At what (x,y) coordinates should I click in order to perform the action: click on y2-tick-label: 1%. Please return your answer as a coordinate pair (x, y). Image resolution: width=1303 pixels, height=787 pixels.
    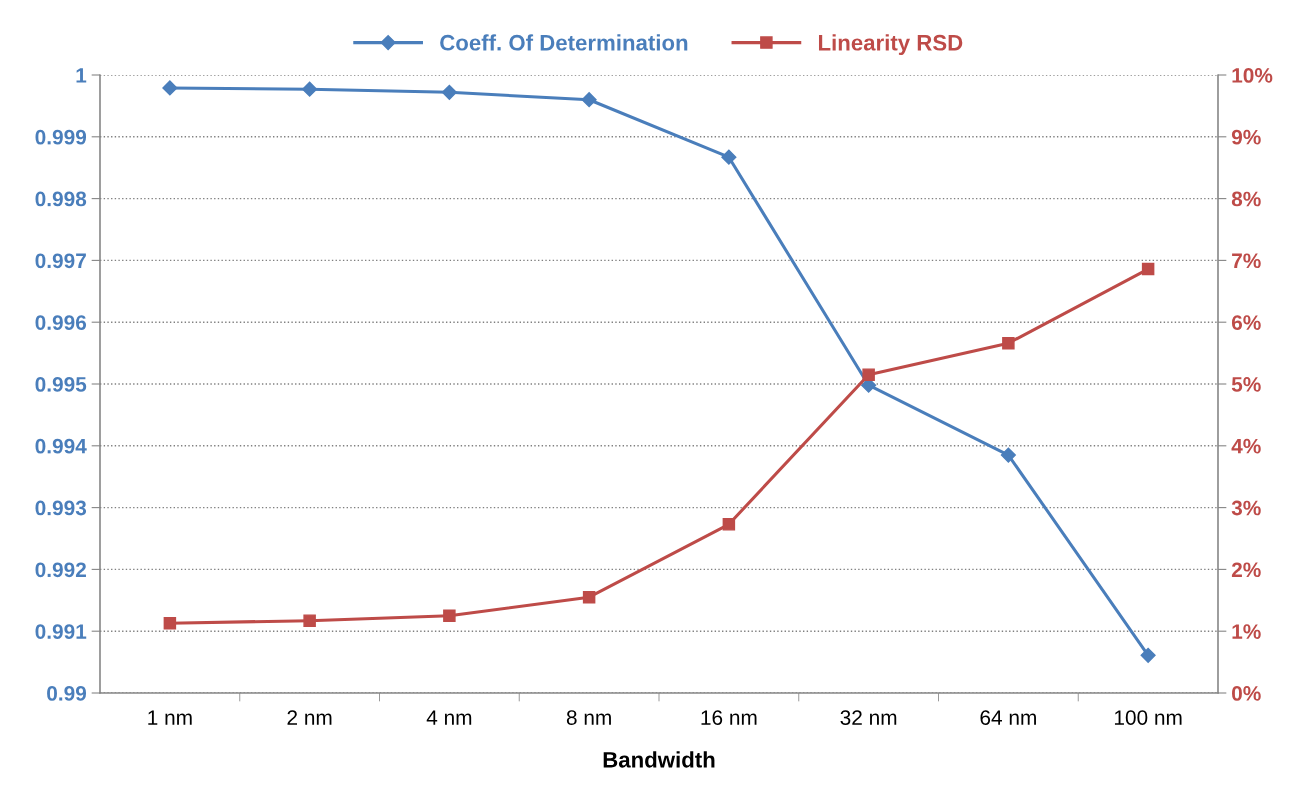
    Looking at the image, I should click on (1246, 631).